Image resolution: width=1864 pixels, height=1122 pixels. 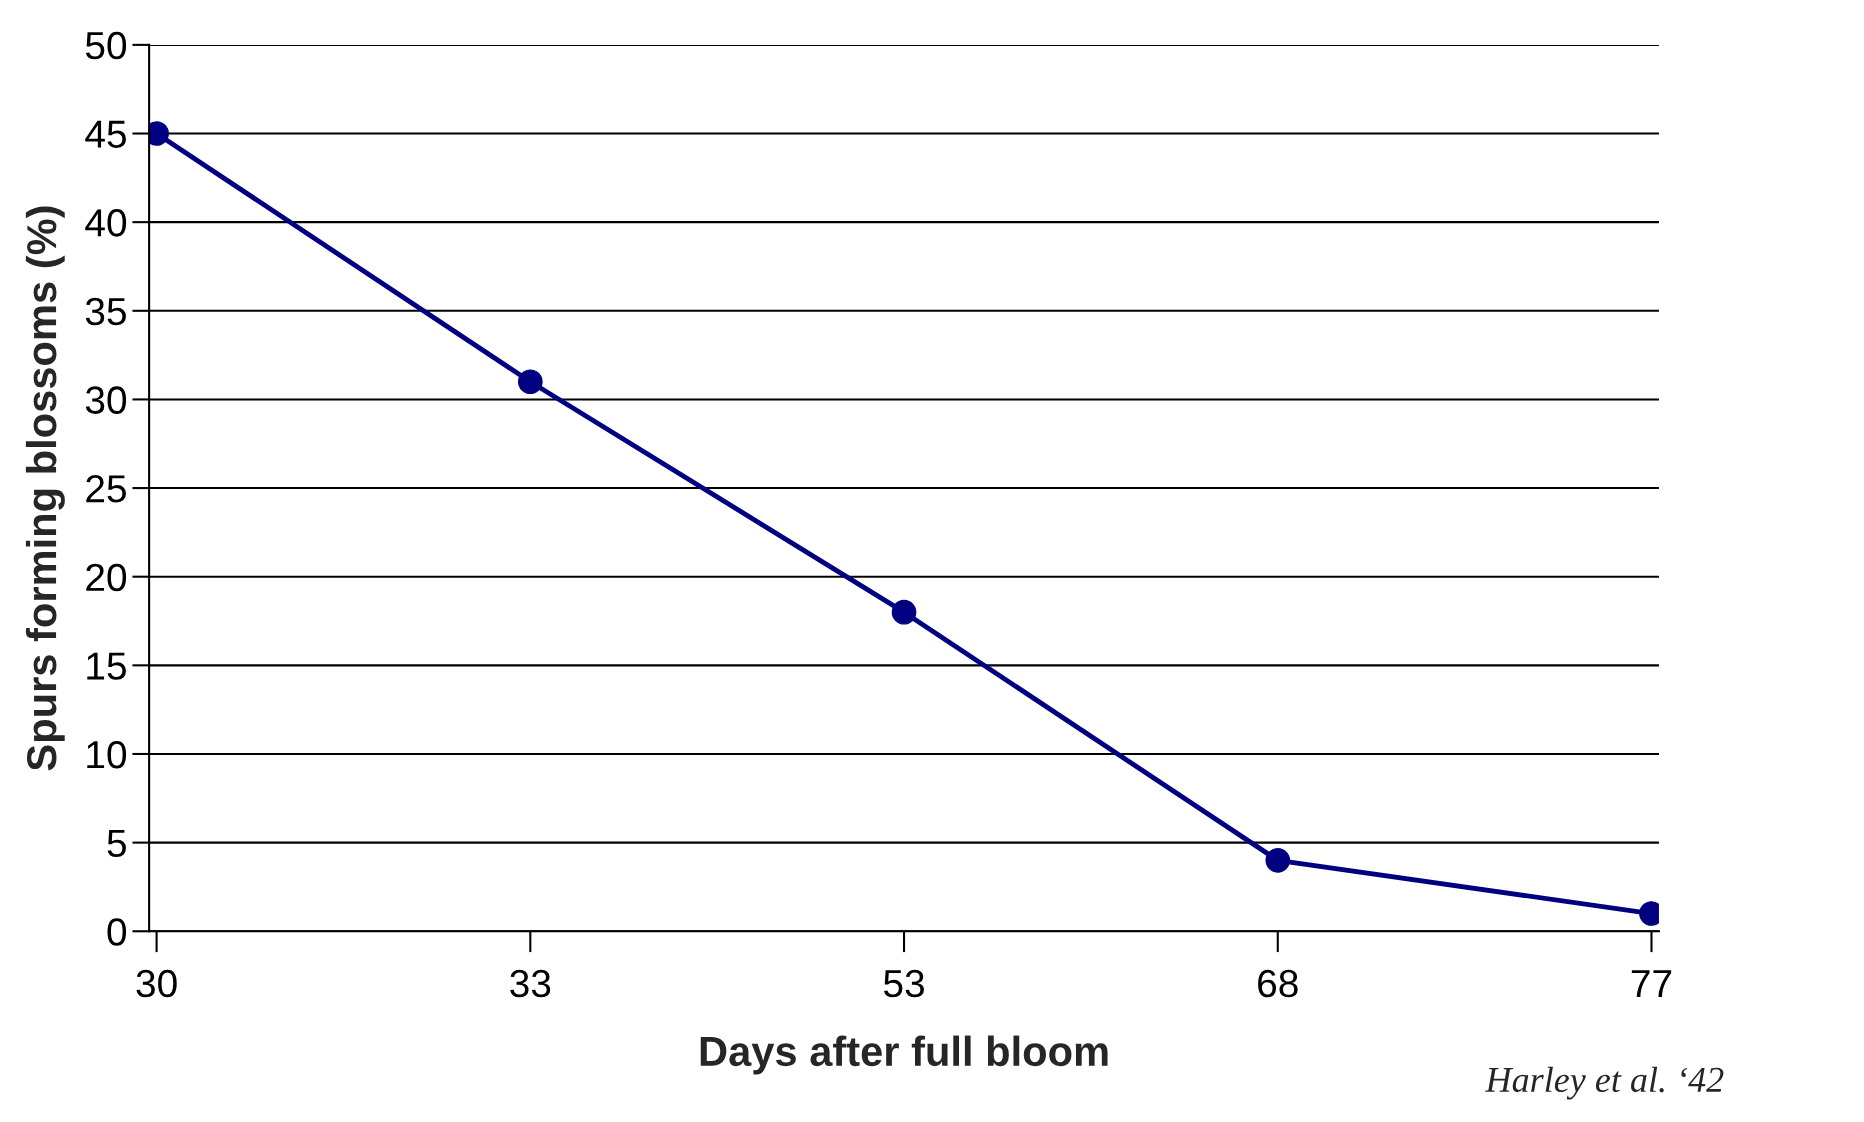 I want to click on y-tick-label: 40, so click(x=106, y=223).